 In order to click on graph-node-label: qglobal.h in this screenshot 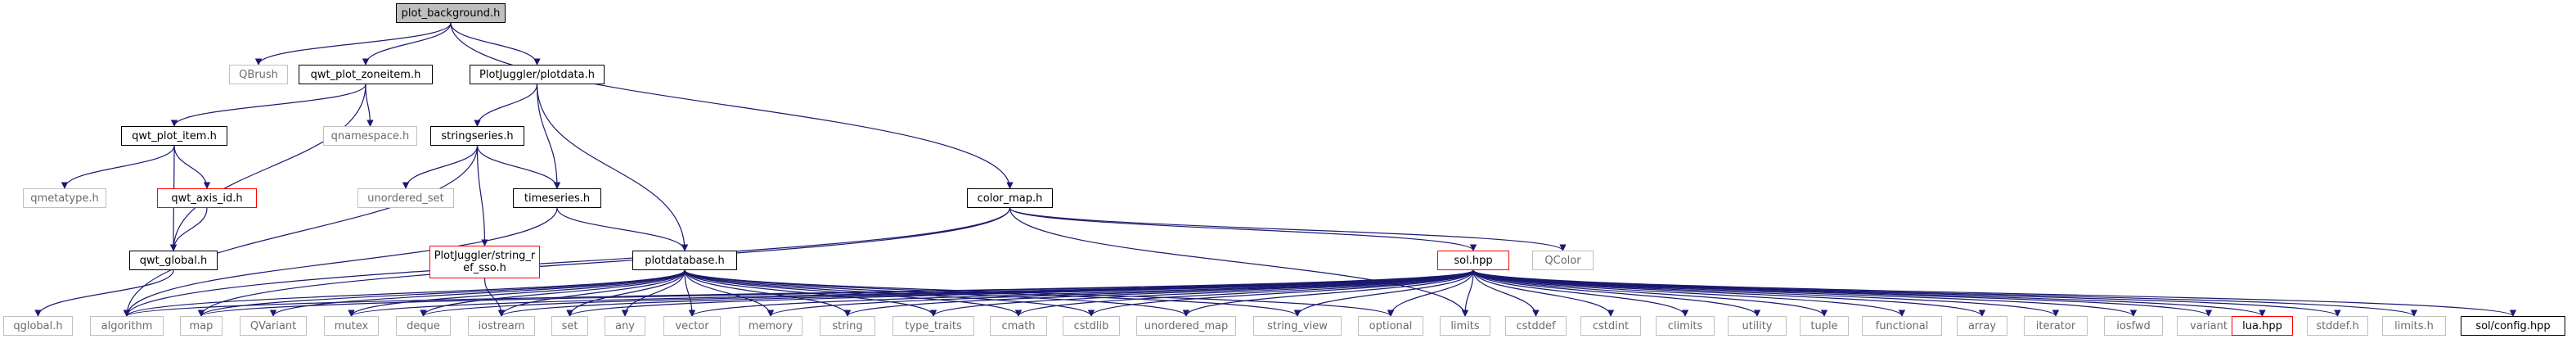, I will do `click(38, 325)`.